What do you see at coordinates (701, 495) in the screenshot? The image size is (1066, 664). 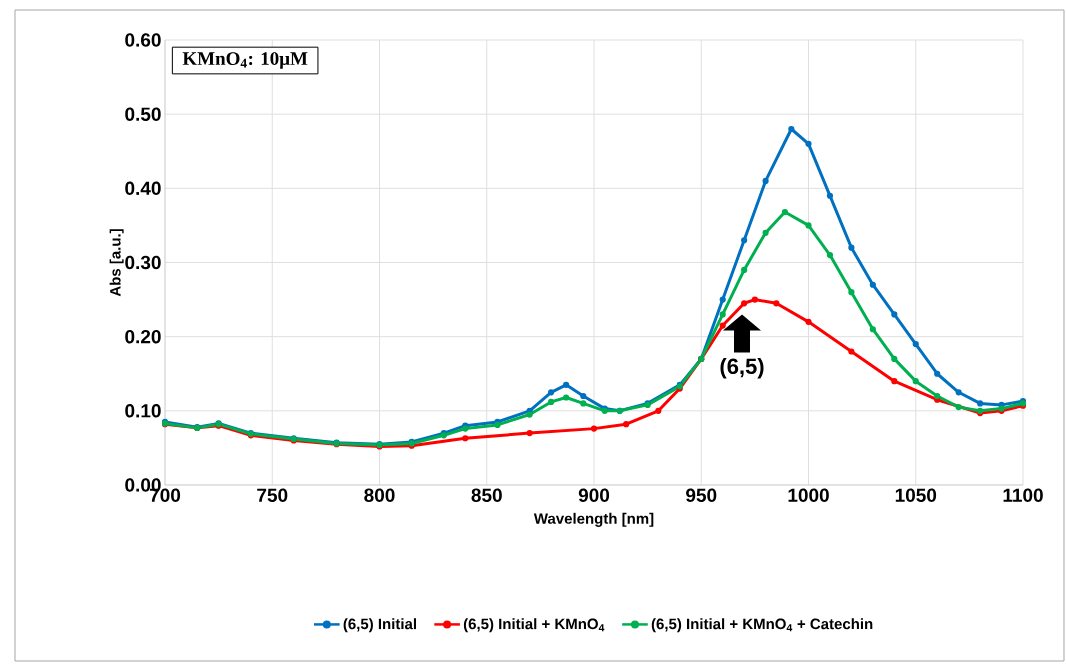 I see `x-tick-label: 950` at bounding box center [701, 495].